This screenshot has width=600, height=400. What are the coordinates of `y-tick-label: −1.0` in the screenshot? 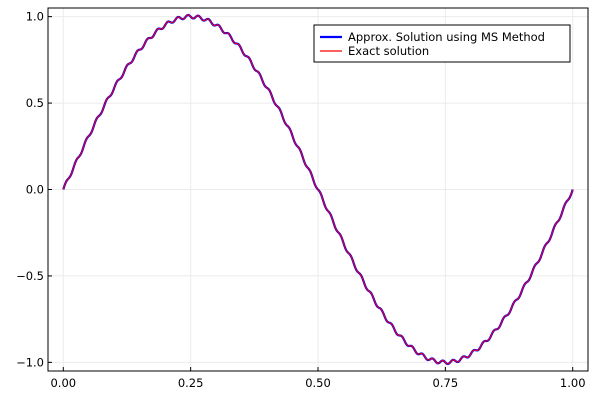 It's located at (30, 362).